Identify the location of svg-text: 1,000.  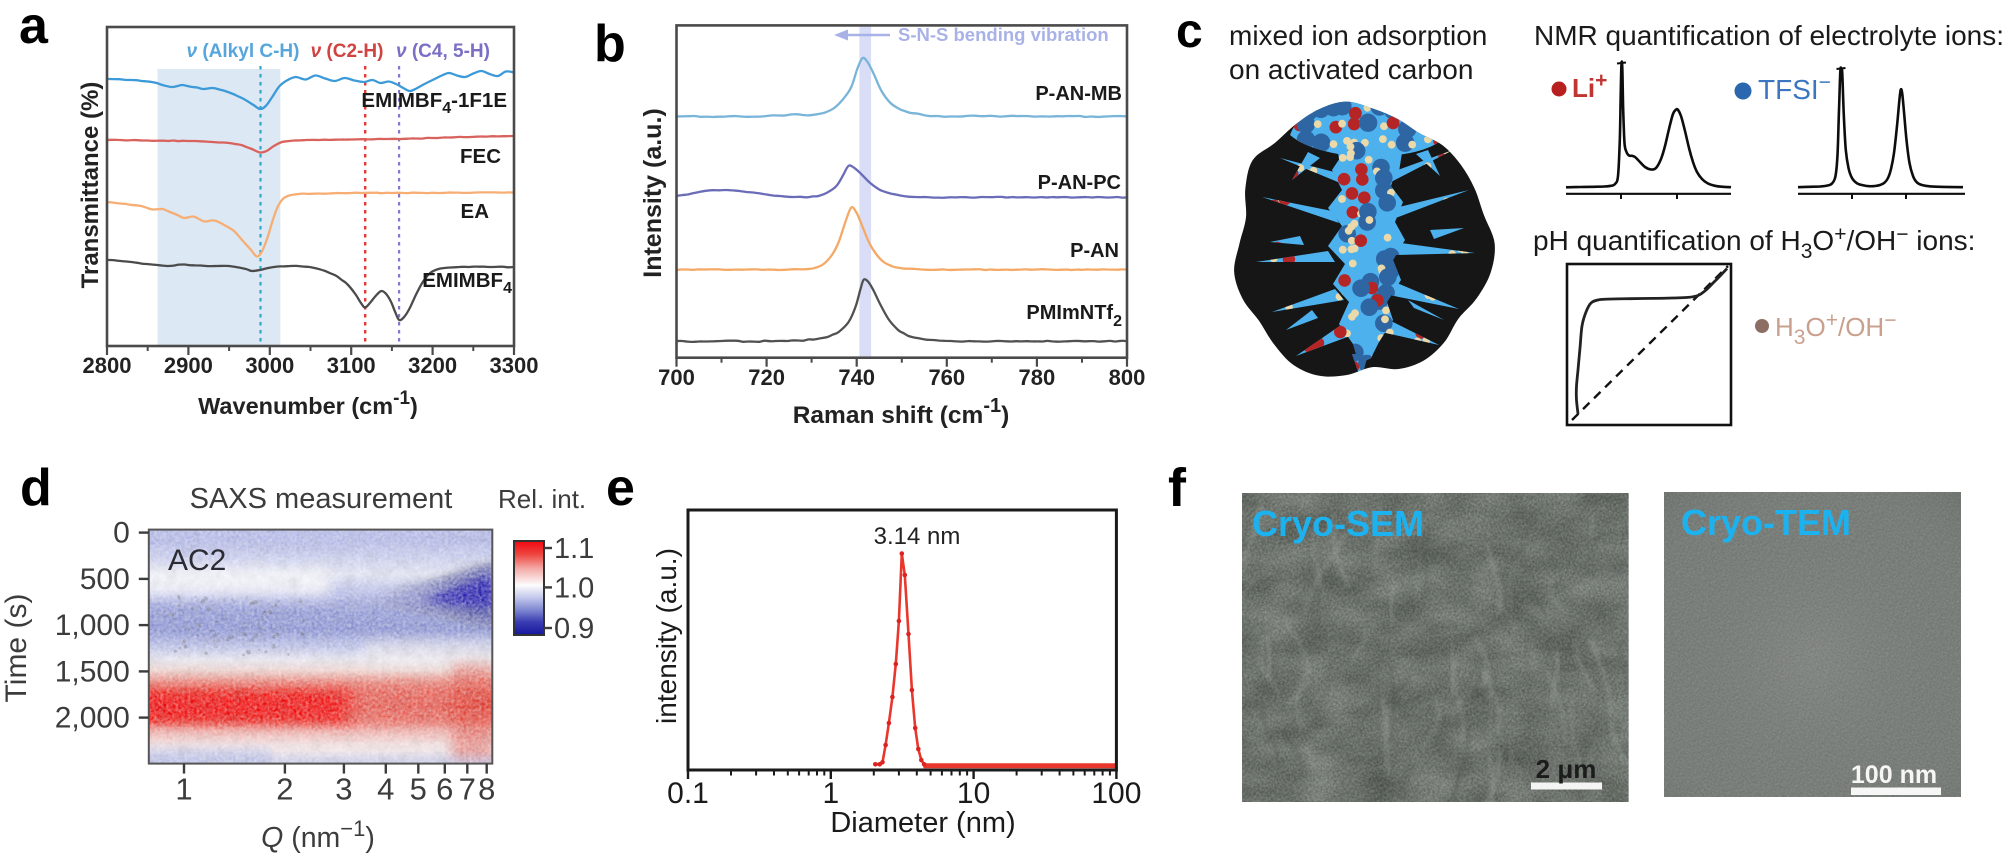
(92, 625).